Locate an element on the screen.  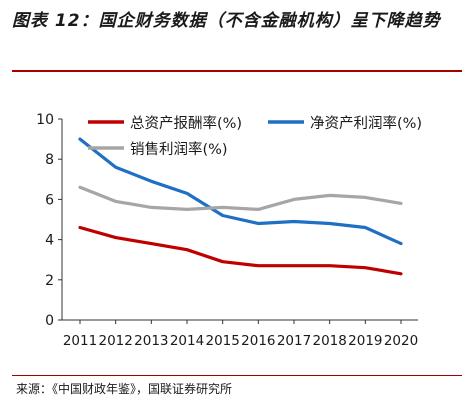
x-tick-labels: 2011 2012 2013 2014 2015 2016 2017 2018 2019 2020 is located at coordinates (240, 334).